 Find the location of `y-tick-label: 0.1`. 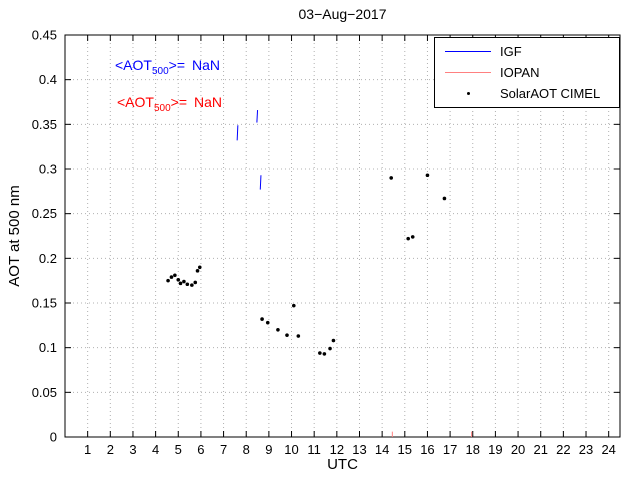

y-tick-label: 0.1 is located at coordinates (48, 347).